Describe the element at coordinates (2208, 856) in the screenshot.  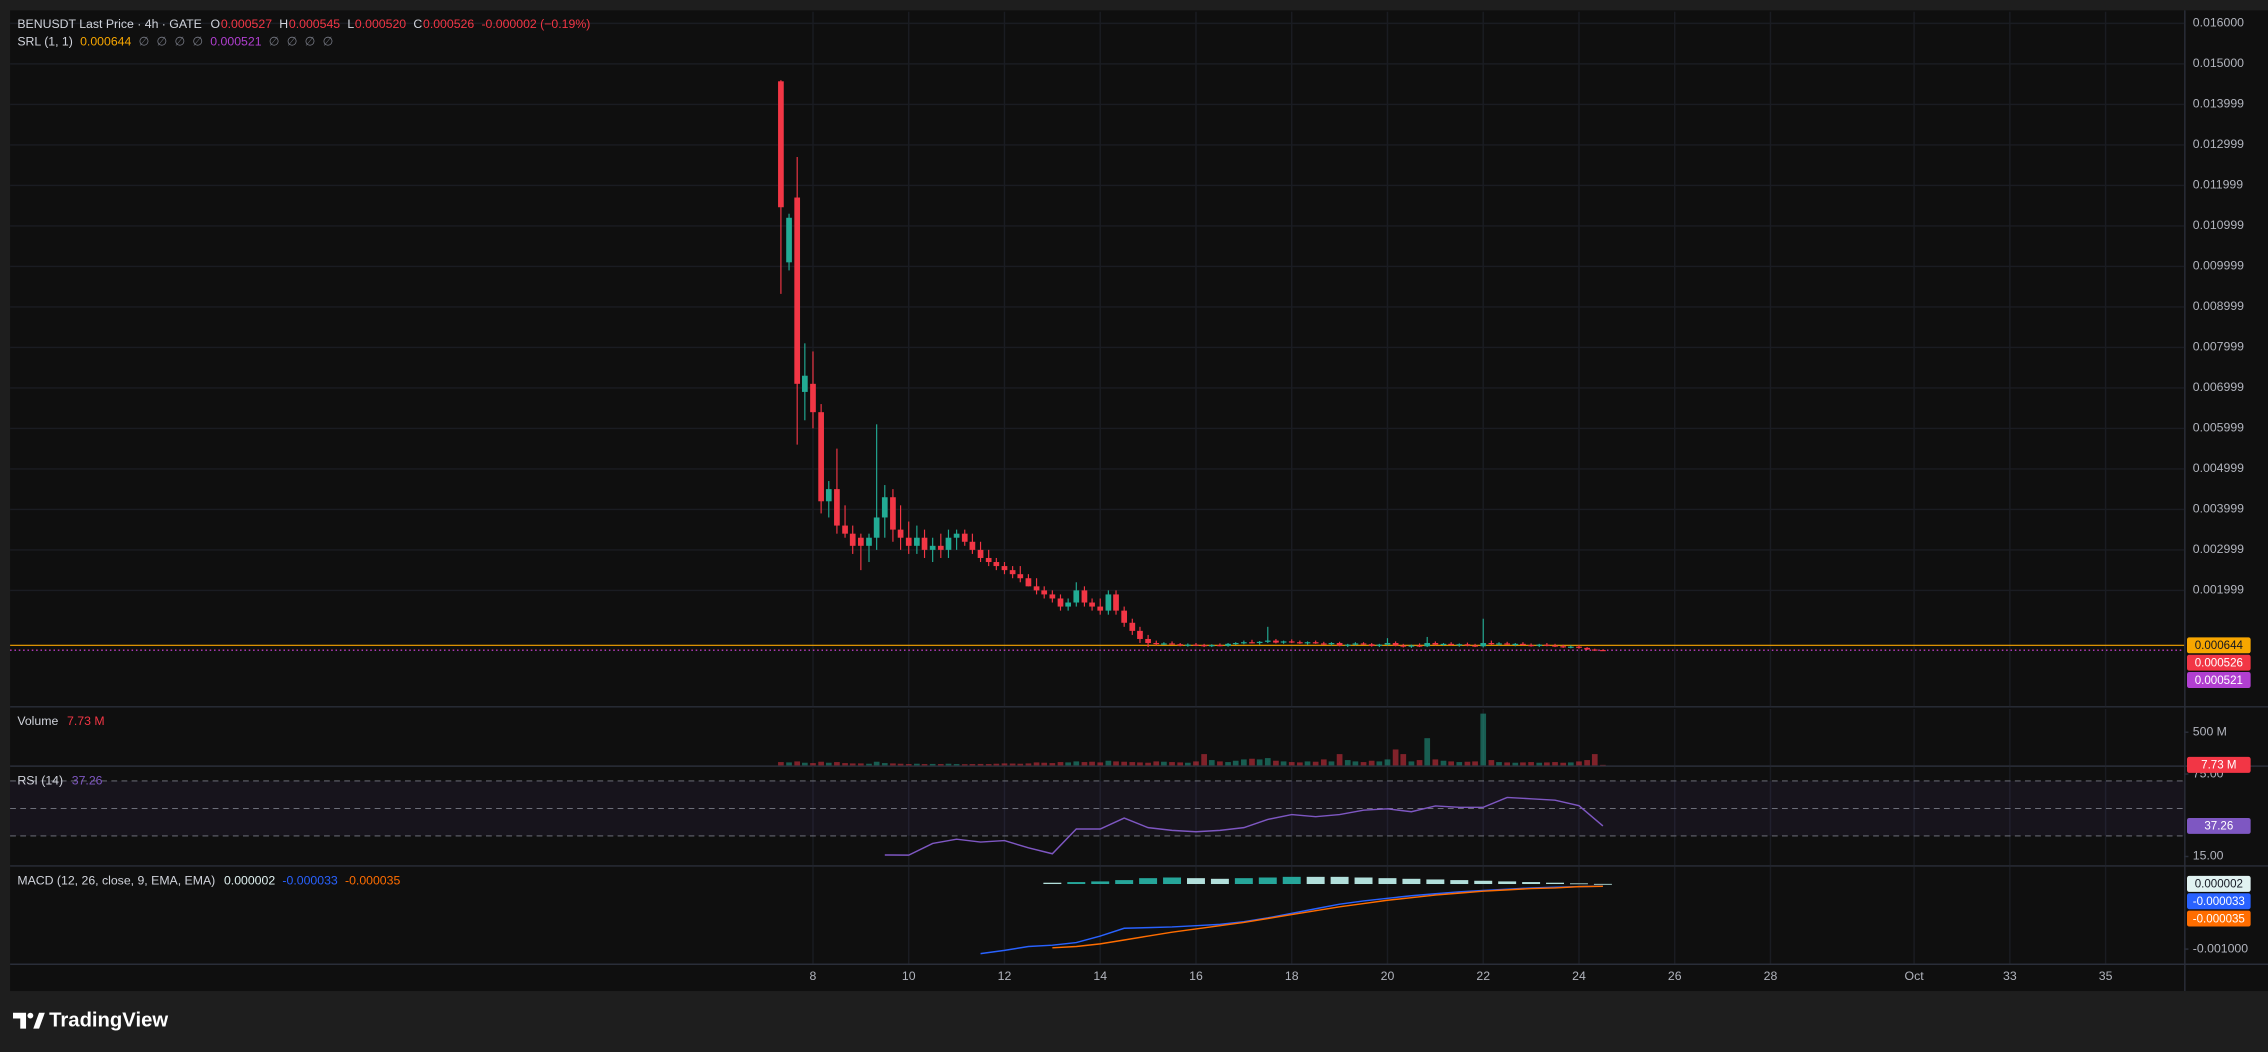
I see `y-tick-label: 15.00` at that location.